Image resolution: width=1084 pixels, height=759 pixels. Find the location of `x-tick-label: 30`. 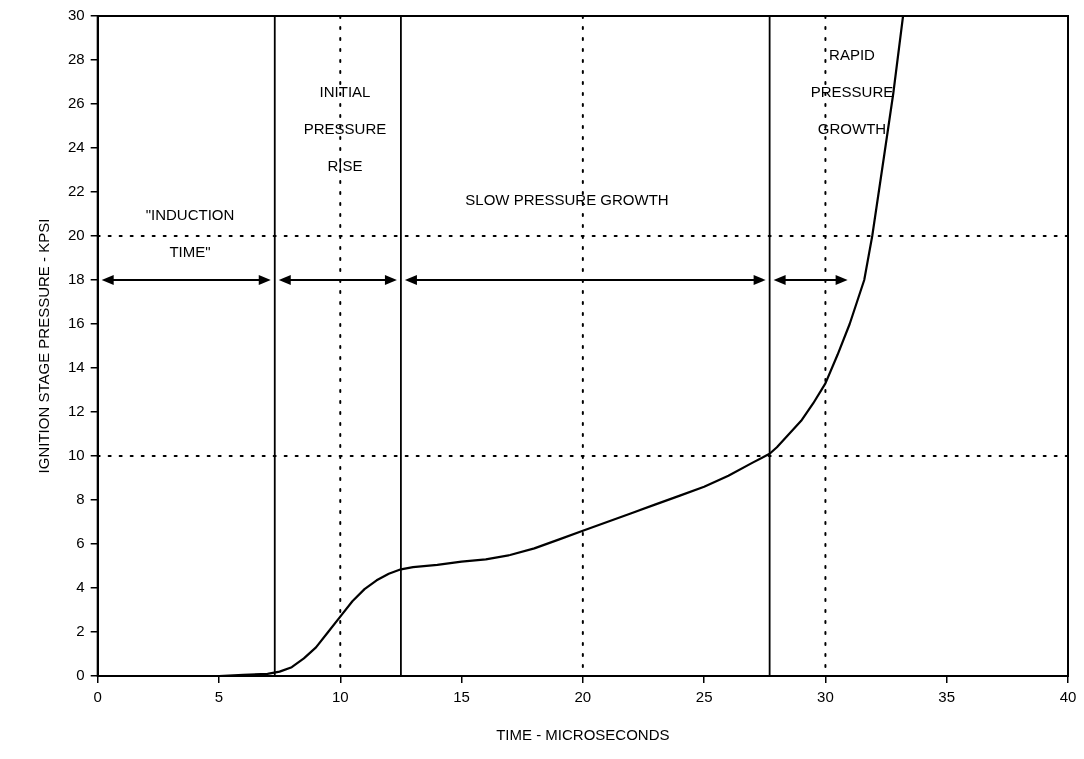

x-tick-label: 30 is located at coordinates (825, 697).